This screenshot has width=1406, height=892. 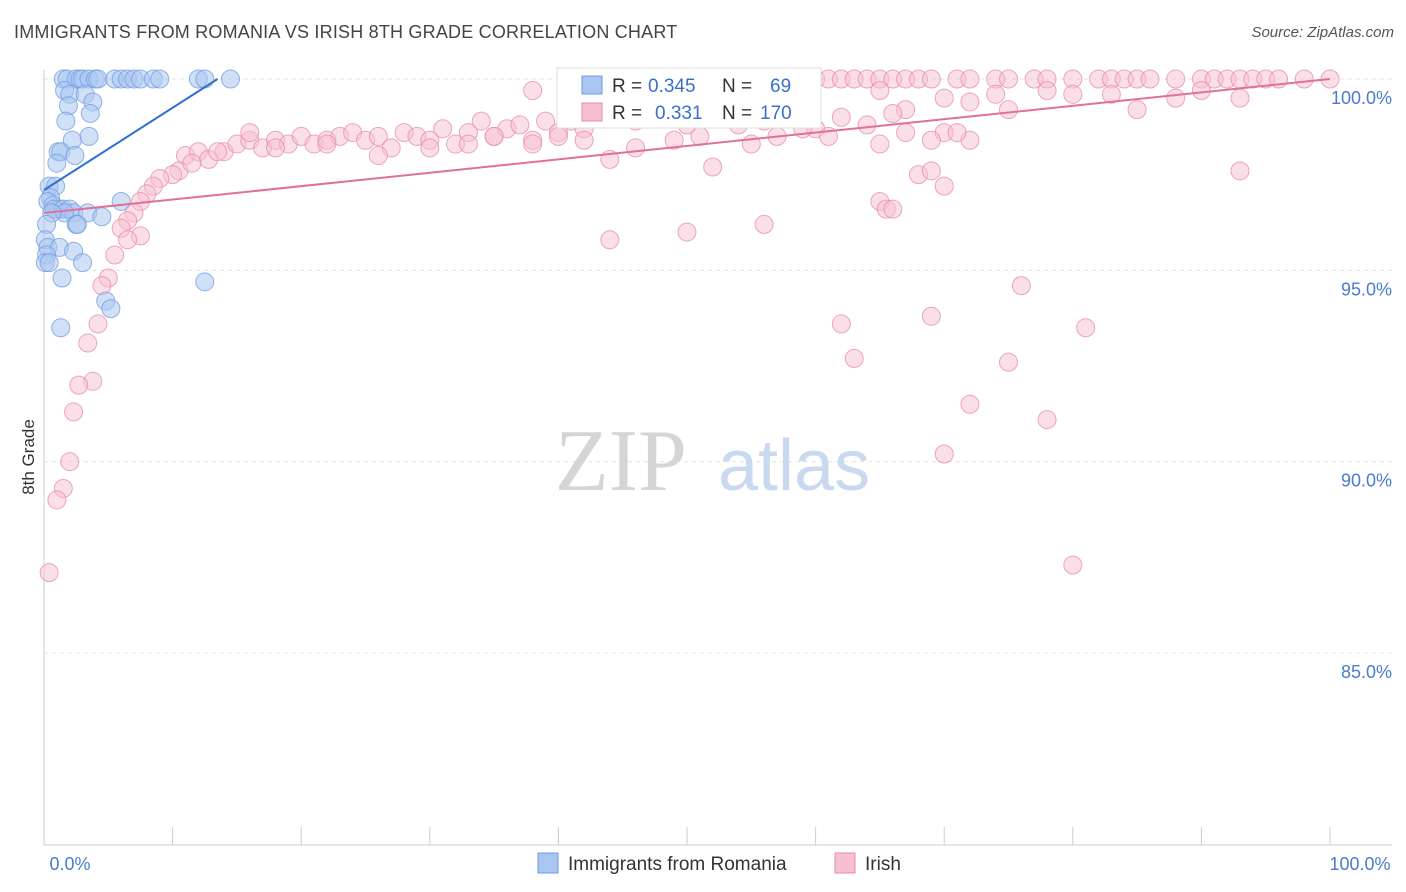 What do you see at coordinates (1322, 32) in the screenshot?
I see `source-label: Source: ZipAtlas.com` at bounding box center [1322, 32].